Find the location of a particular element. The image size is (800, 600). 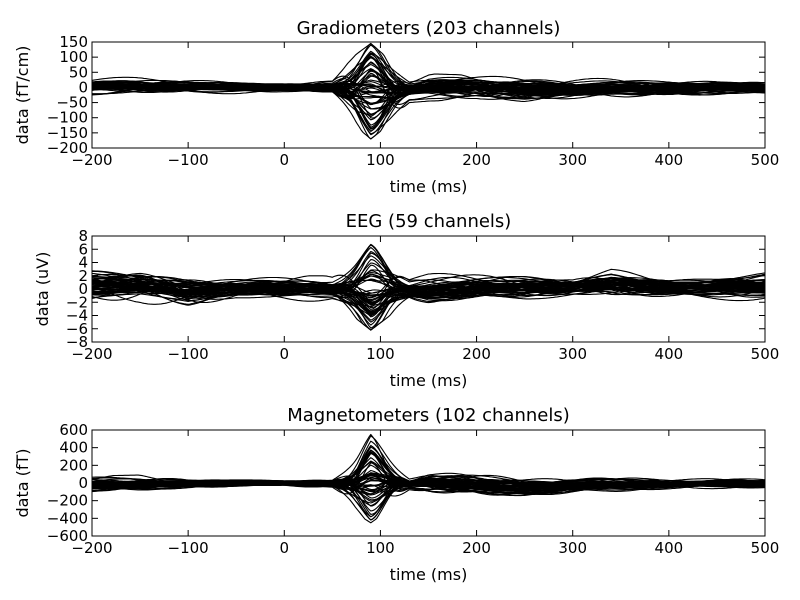

y-tick-label: −6 is located at coordinates (77, 329).